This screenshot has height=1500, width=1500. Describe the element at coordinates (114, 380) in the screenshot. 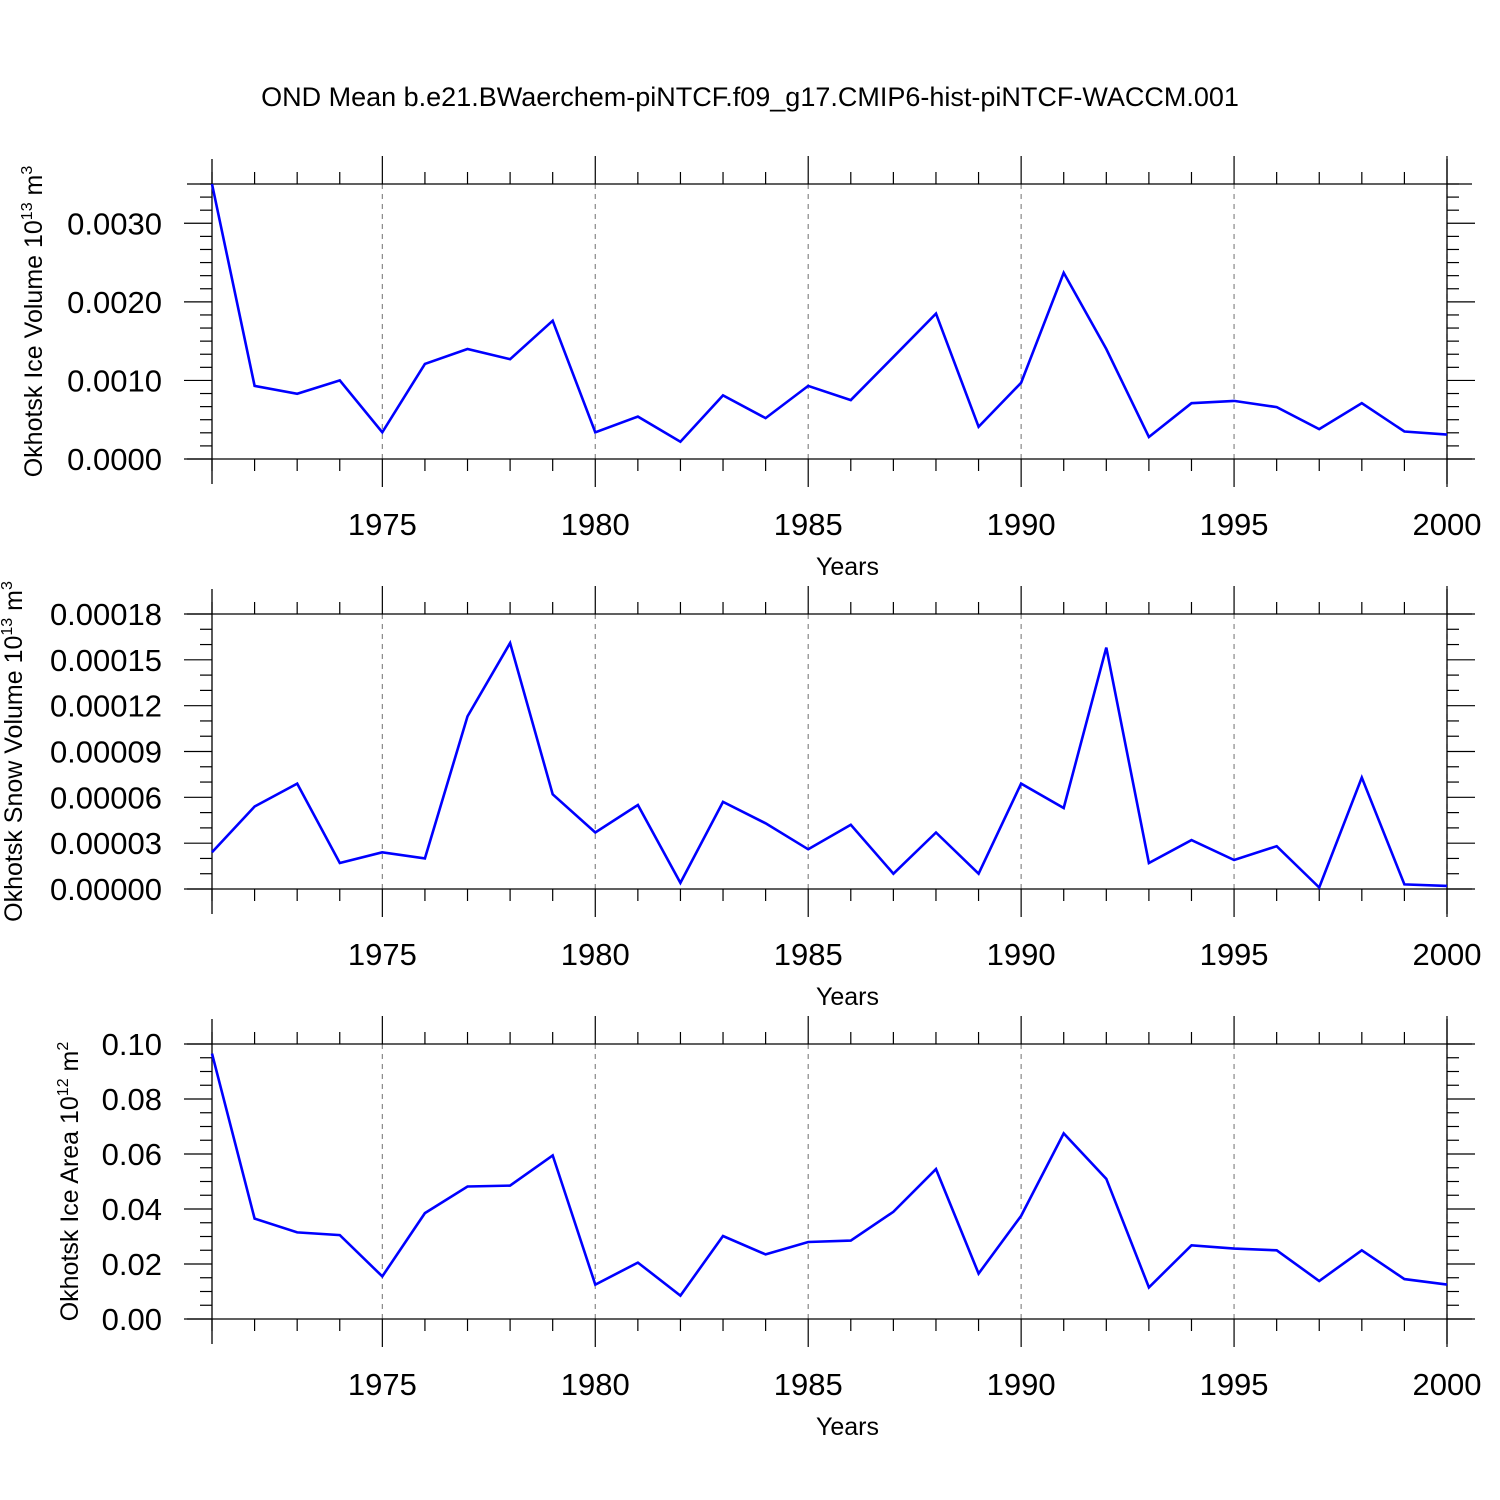

I see `y-tick-label: 0.0010` at that location.